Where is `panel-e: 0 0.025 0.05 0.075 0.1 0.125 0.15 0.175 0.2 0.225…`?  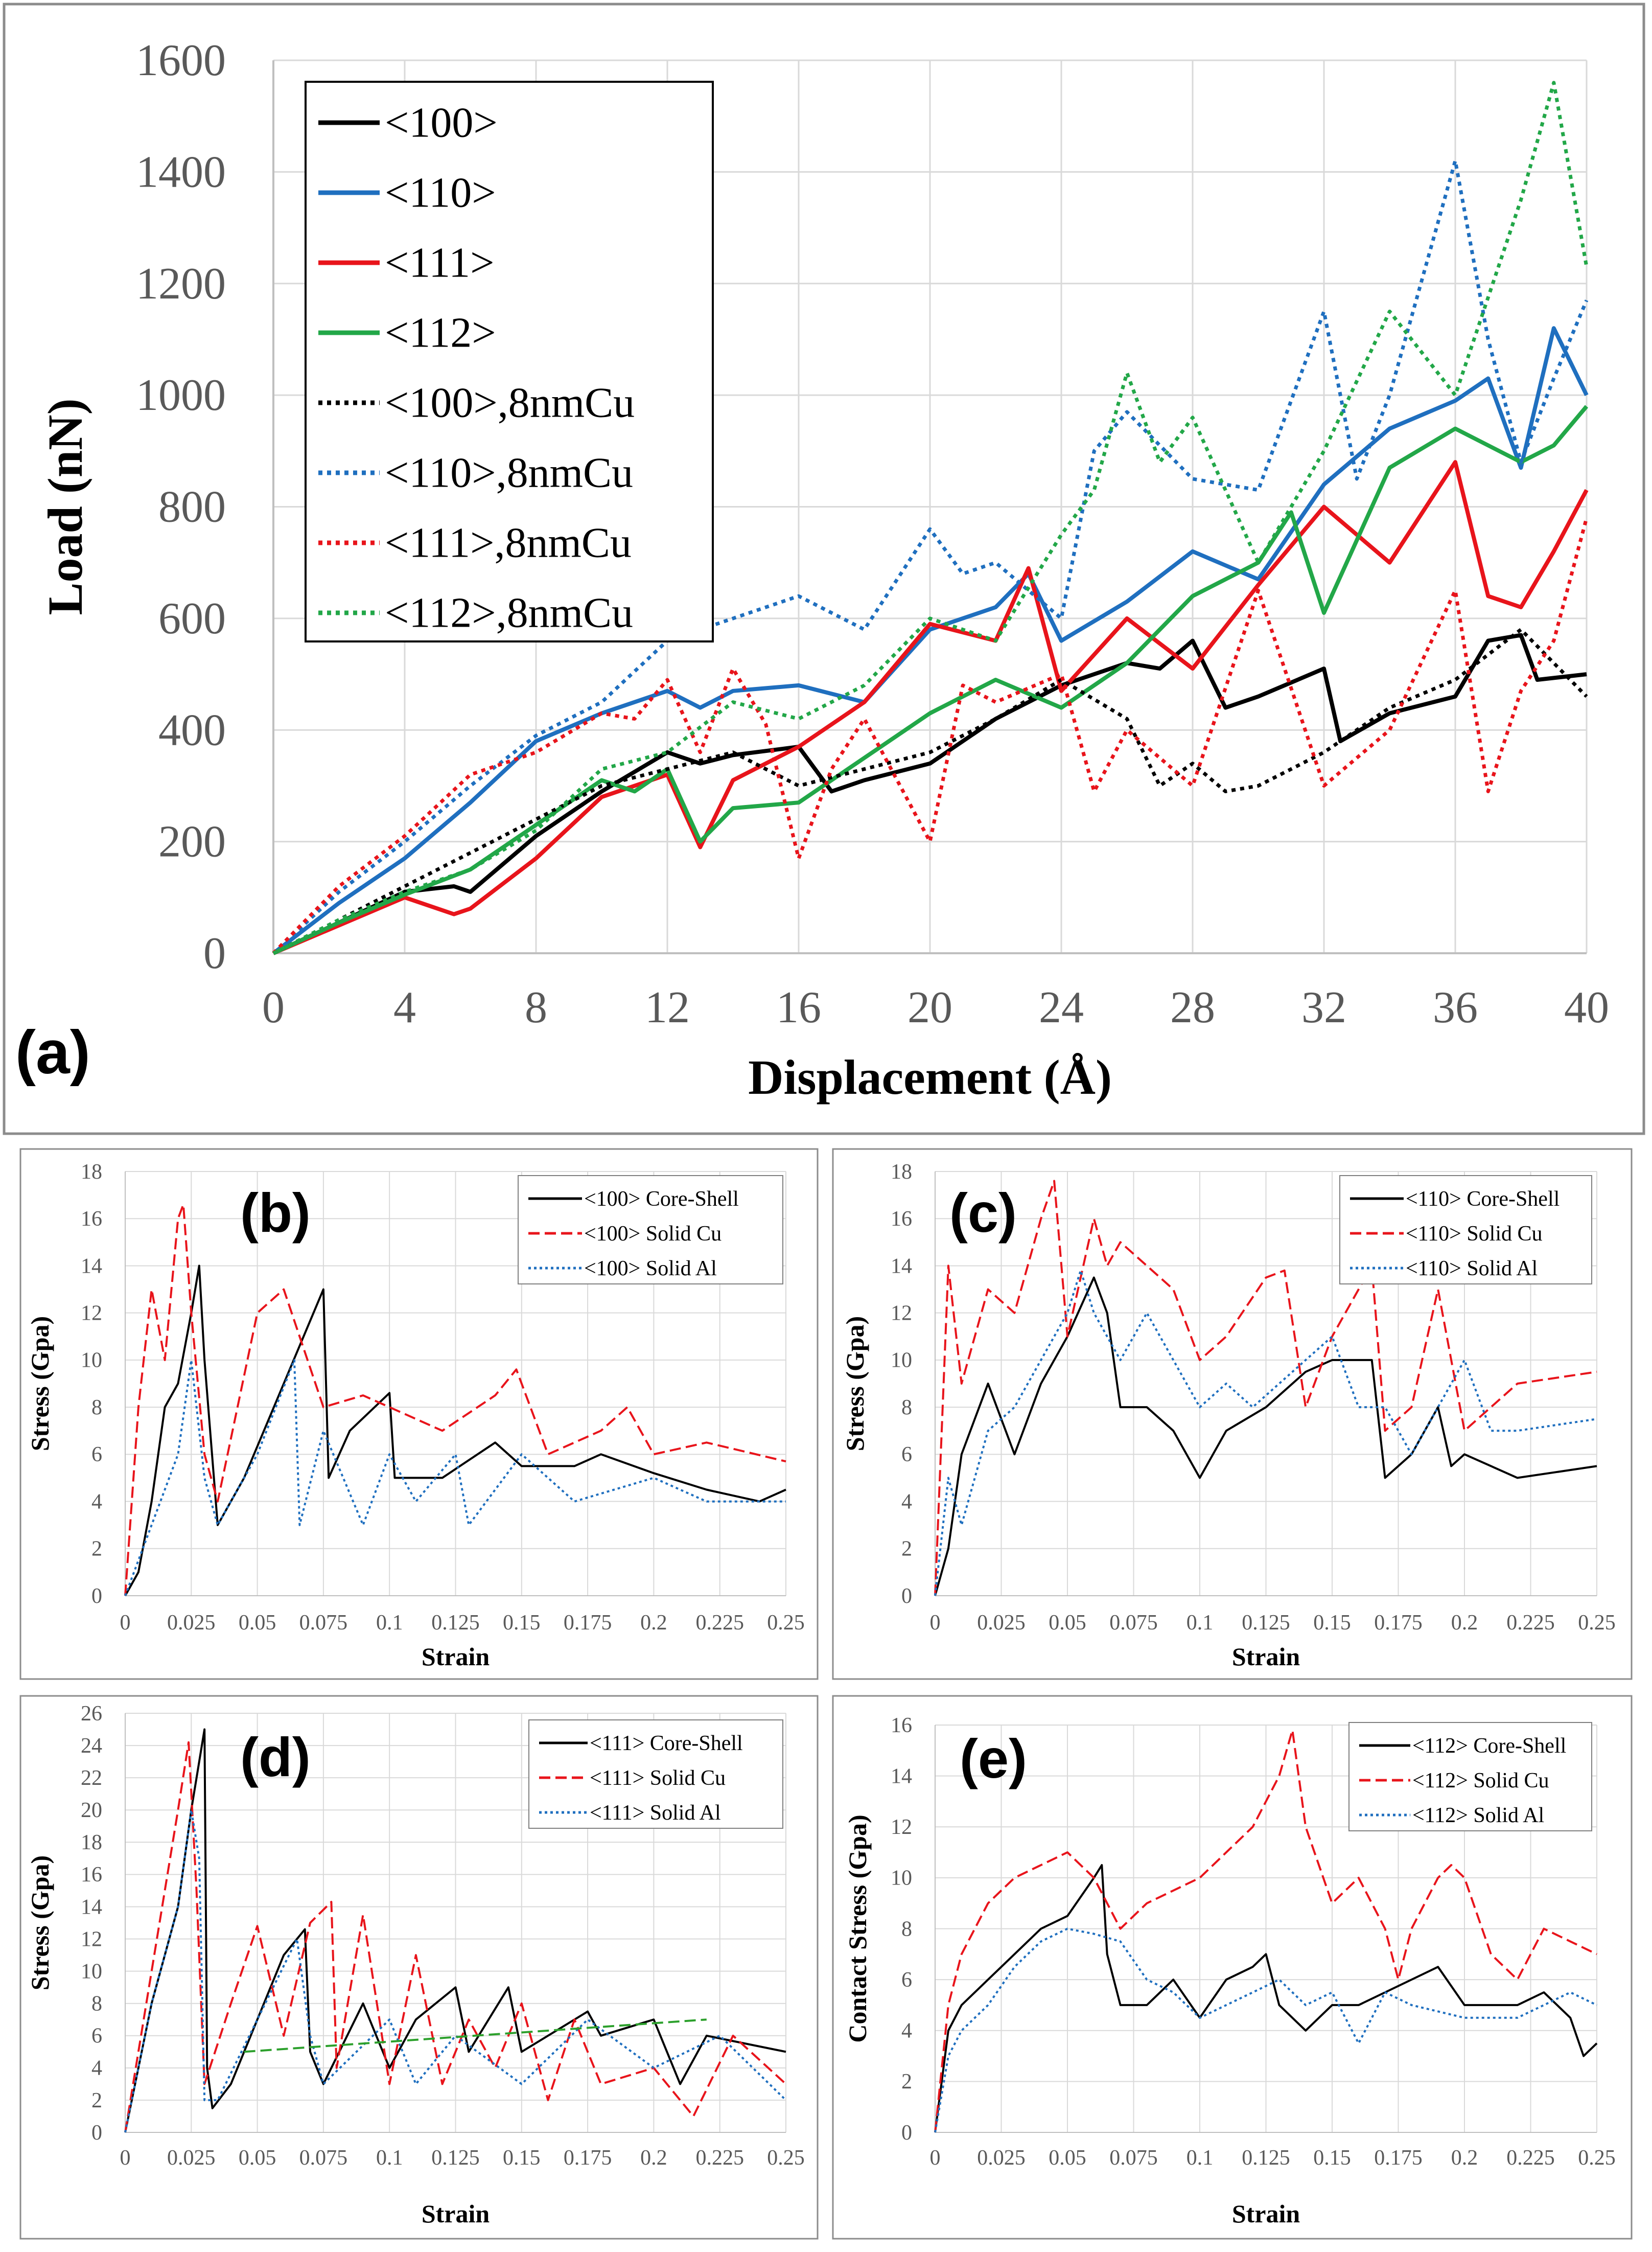 panel-e: 0 0.025 0.05 0.075 0.1 0.125 0.15 0.175 0.2 0.225… is located at coordinates (1232, 1968).